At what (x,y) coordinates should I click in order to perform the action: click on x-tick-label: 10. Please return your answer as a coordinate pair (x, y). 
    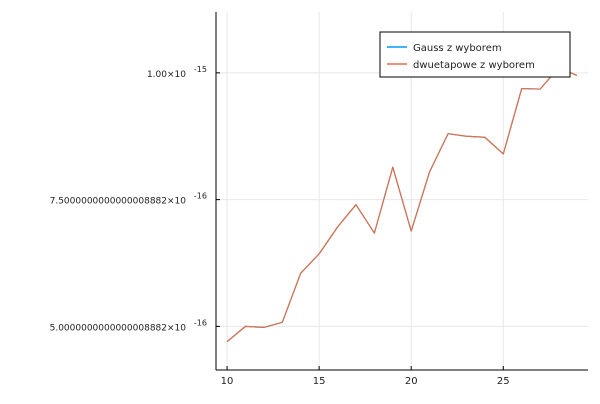
    Looking at the image, I should click on (227, 381).